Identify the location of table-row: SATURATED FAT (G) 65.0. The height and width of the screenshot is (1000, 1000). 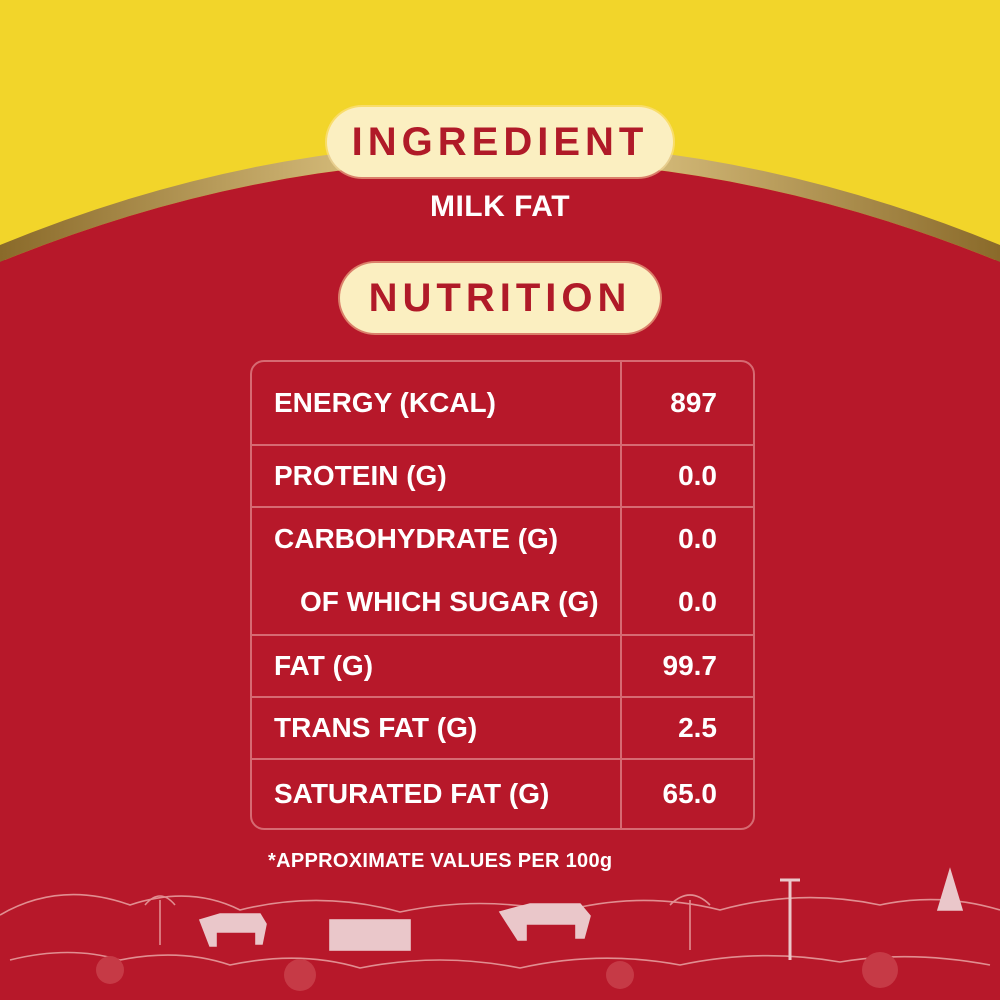
(502, 794).